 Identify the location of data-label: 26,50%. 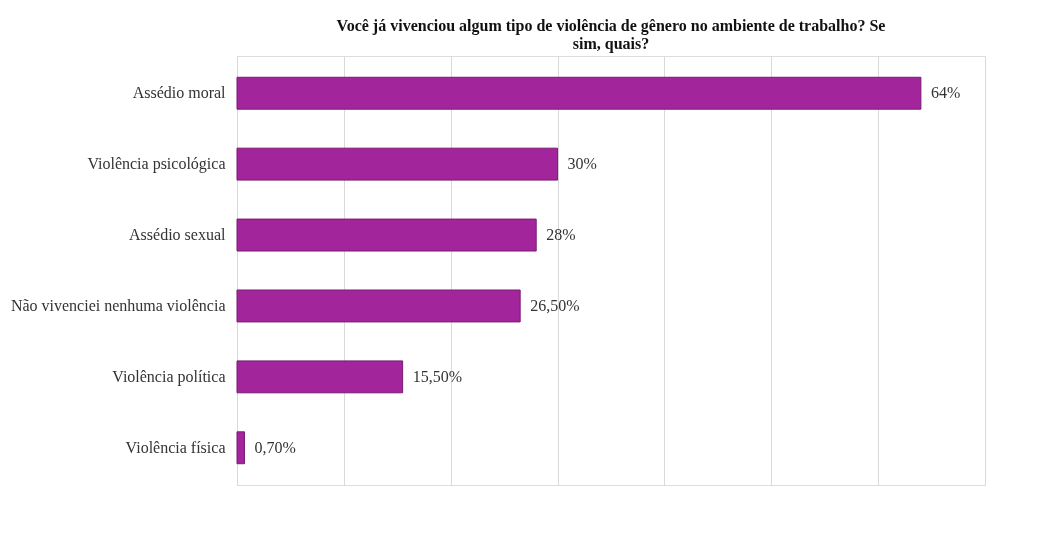
(555, 305).